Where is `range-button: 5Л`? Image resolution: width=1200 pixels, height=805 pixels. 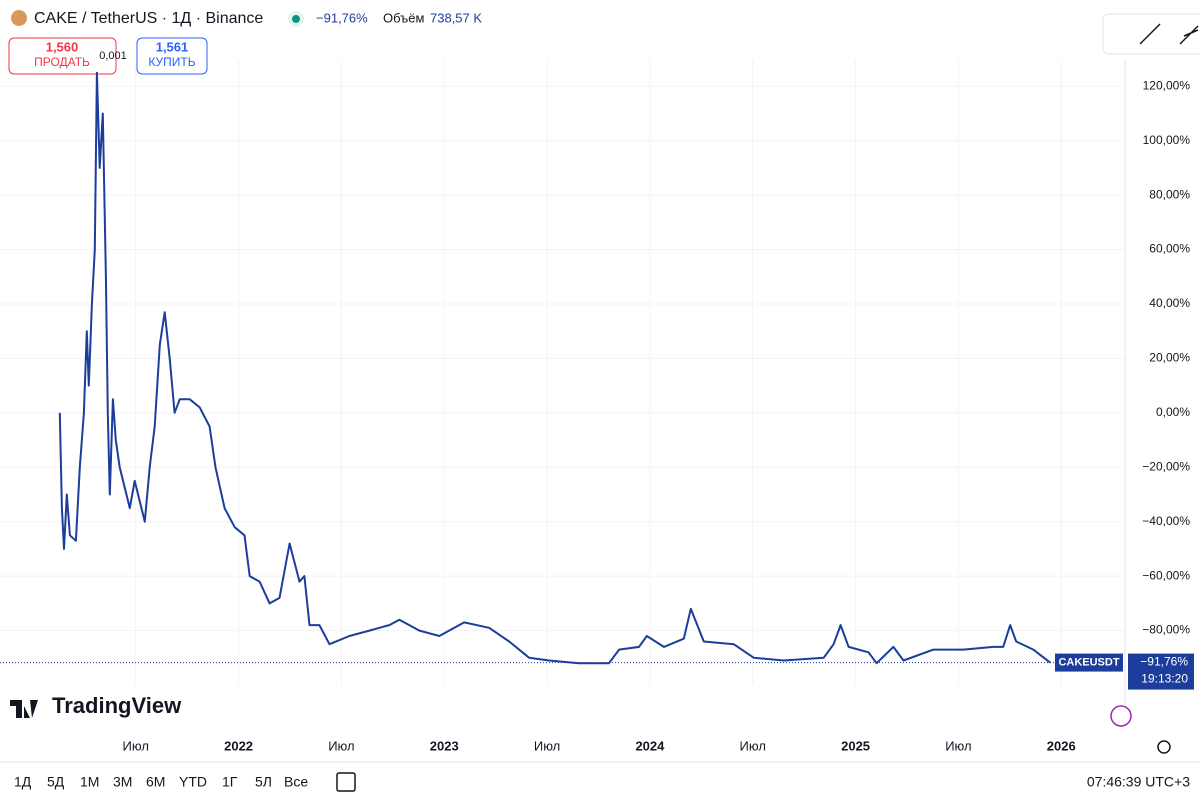 range-button: 5Л is located at coordinates (263, 782).